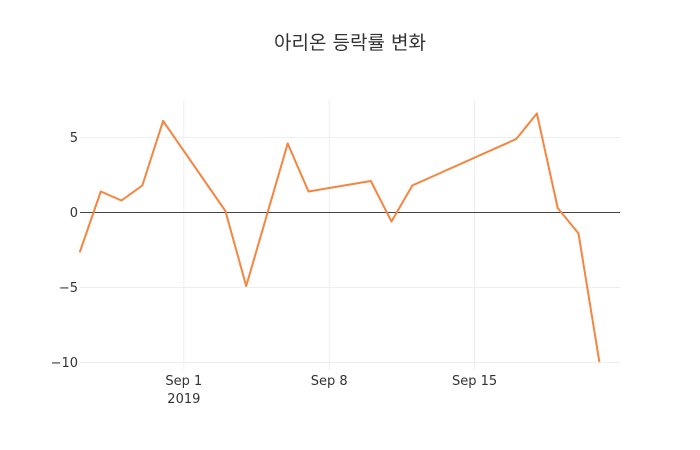  Describe the element at coordinates (183, 381) in the screenshot. I see `x-tick-label: Sep 1` at that location.